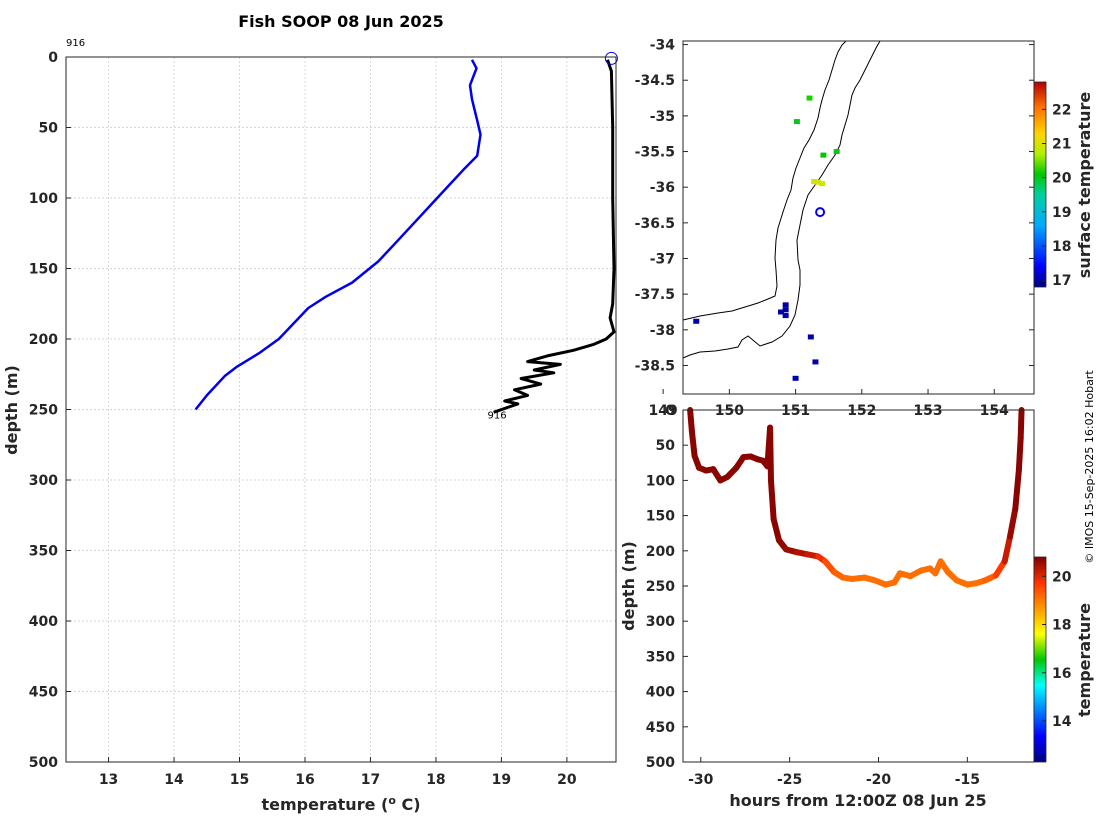 The image size is (1100, 820). What do you see at coordinates (497, 415) in the screenshot?
I see `profile-end-label: 916` at bounding box center [497, 415].